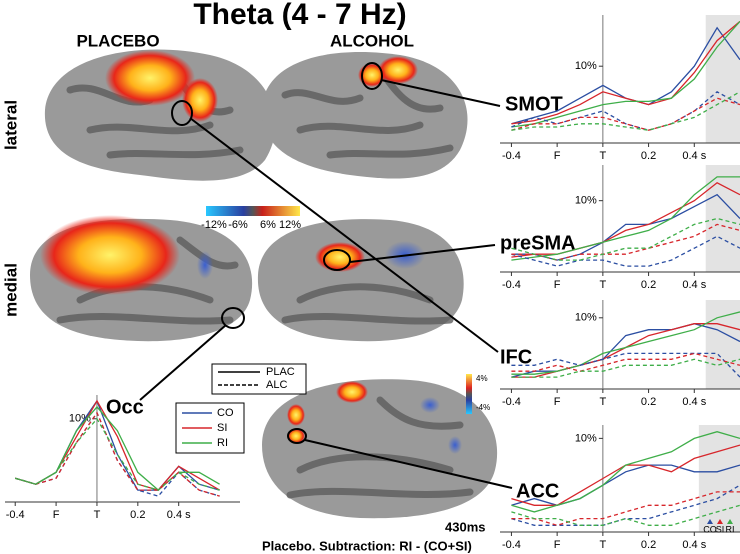  What do you see at coordinates (290, 225) in the screenshot?
I see `colorbar-label: 12%` at bounding box center [290, 225].